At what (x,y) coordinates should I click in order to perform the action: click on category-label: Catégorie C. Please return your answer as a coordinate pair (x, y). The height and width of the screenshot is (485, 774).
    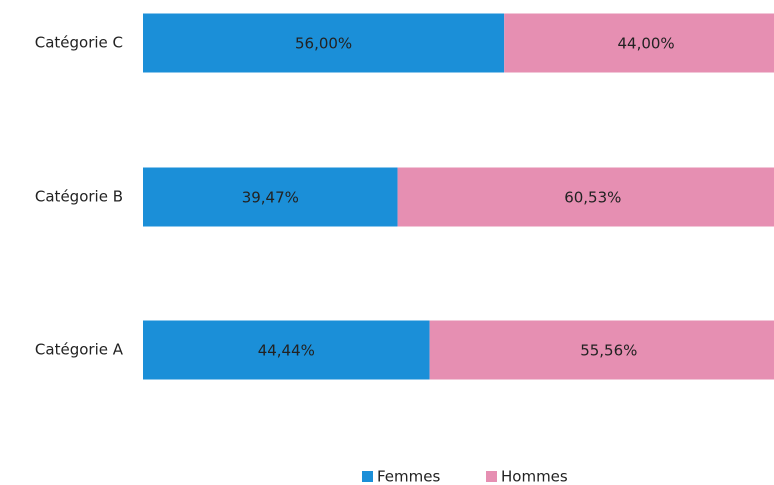
    Looking at the image, I should click on (79, 43).